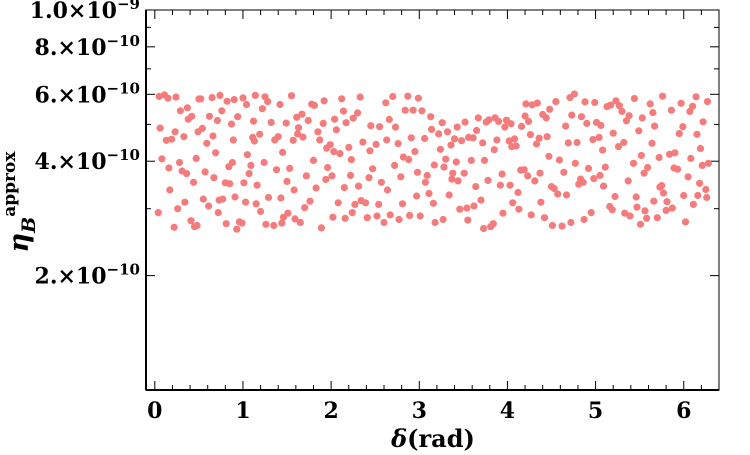 This screenshot has height=455, width=750. What do you see at coordinates (507, 411) in the screenshot?
I see `x-tick-label: 4` at bounding box center [507, 411].